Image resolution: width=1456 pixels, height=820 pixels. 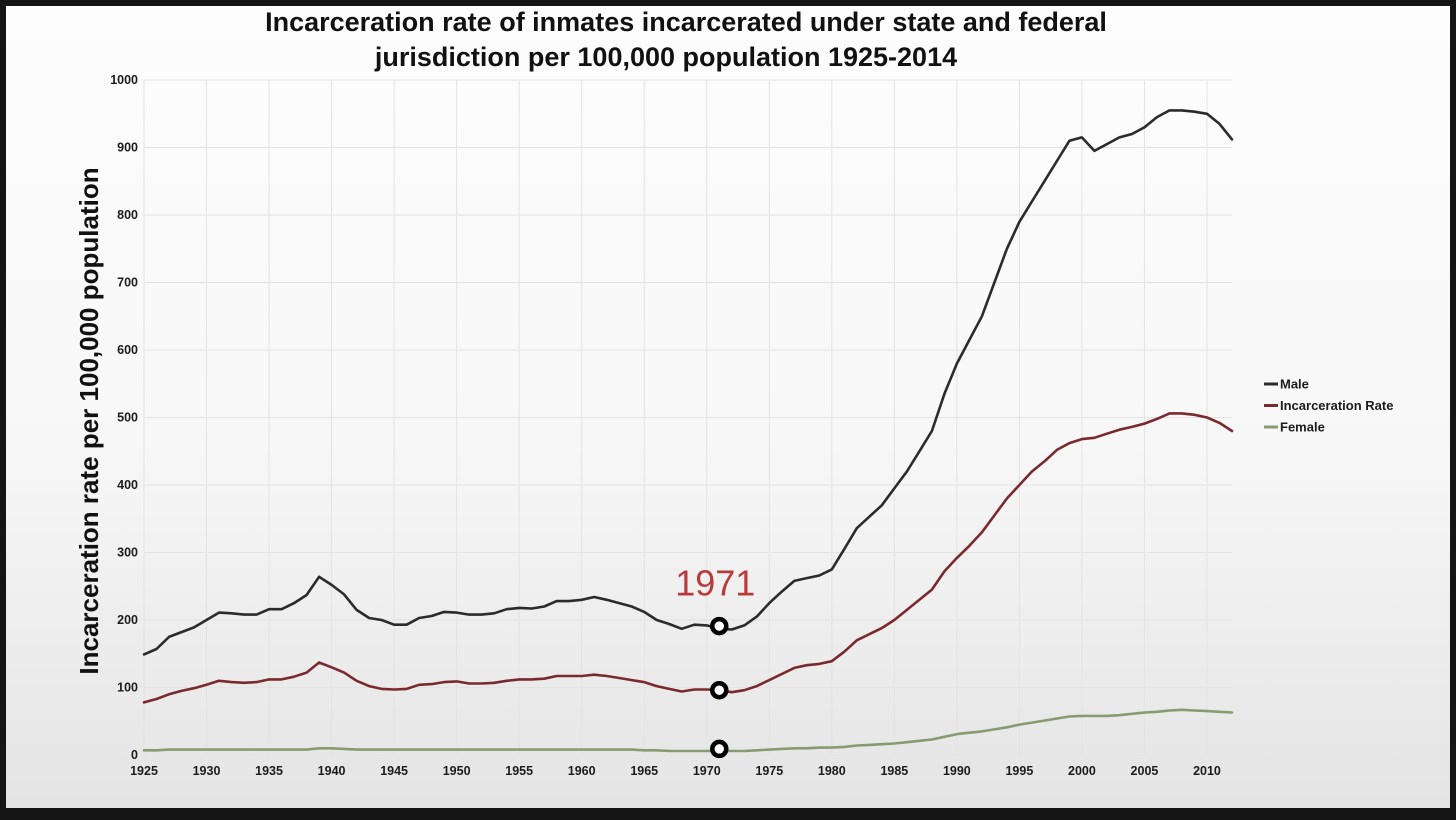 What do you see at coordinates (127, 553) in the screenshot?
I see `y-tick-label: 300` at bounding box center [127, 553].